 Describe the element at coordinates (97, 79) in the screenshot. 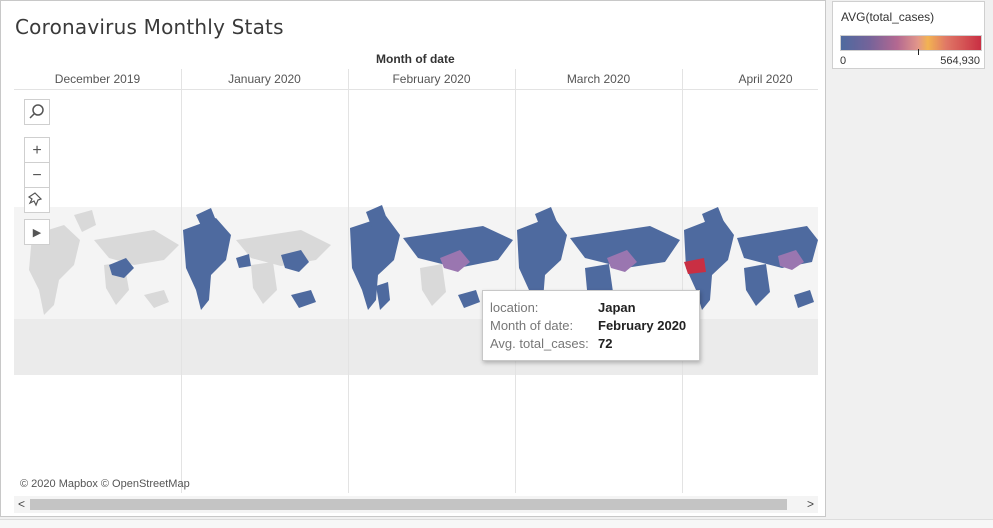

I see `month-header-dec-2019: December 2019` at that location.